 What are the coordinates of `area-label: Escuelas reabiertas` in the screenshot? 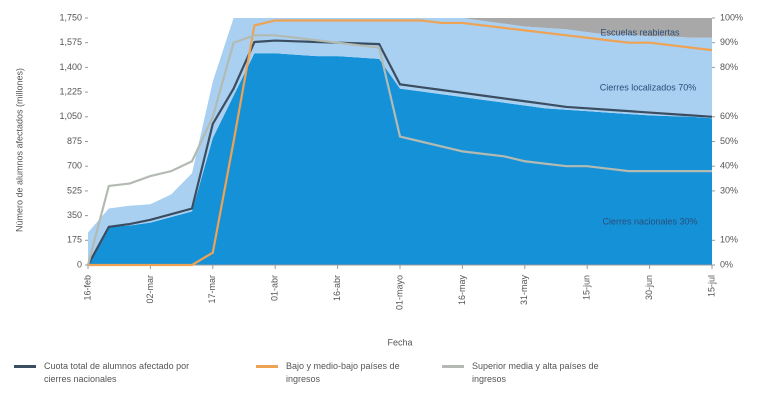 It's located at (640, 32).